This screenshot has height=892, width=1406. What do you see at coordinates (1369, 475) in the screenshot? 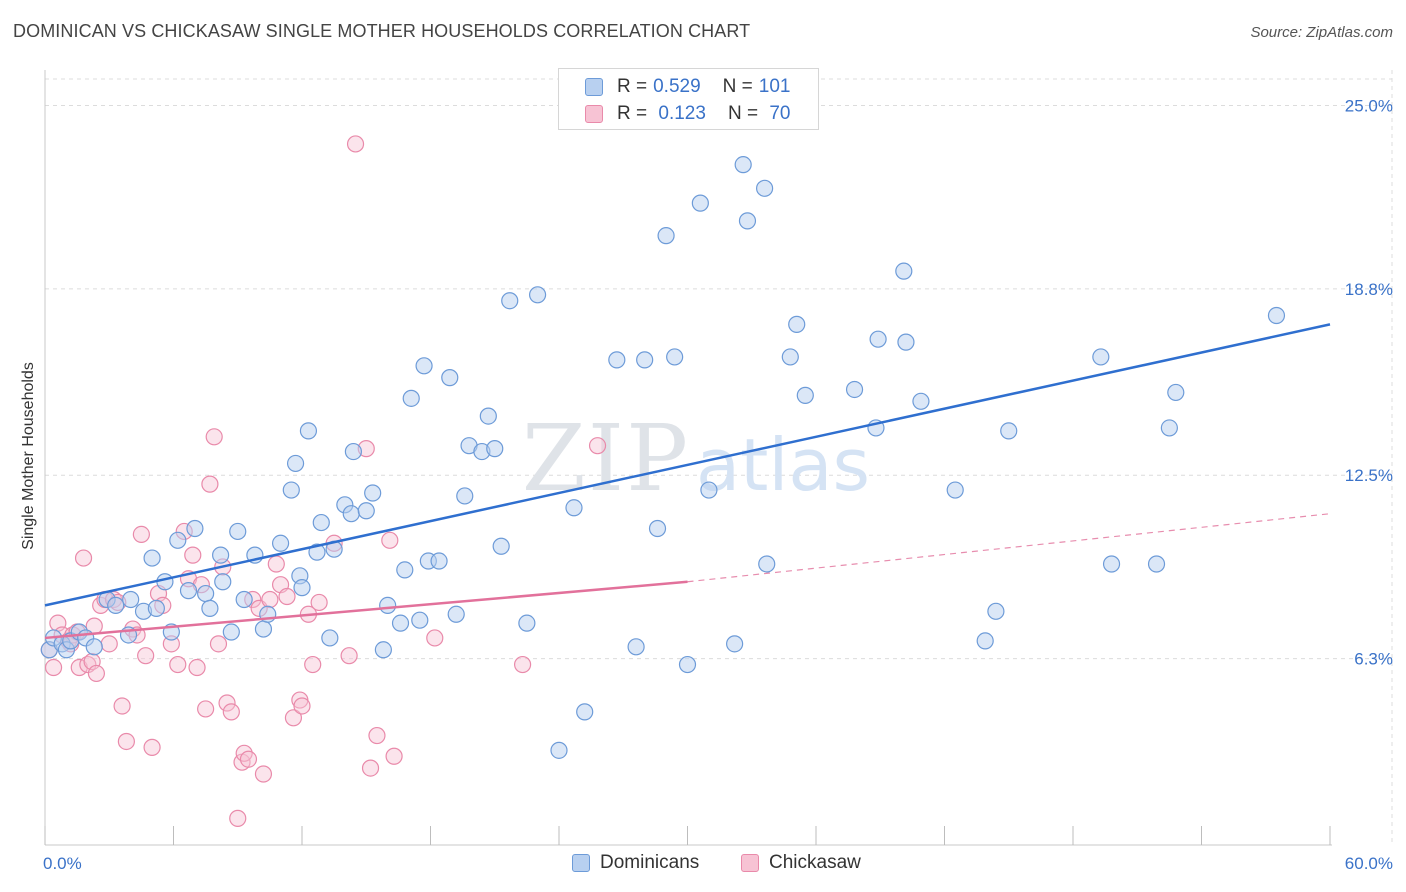
I see `y-tick-label: 12.5%` at bounding box center [1369, 475].